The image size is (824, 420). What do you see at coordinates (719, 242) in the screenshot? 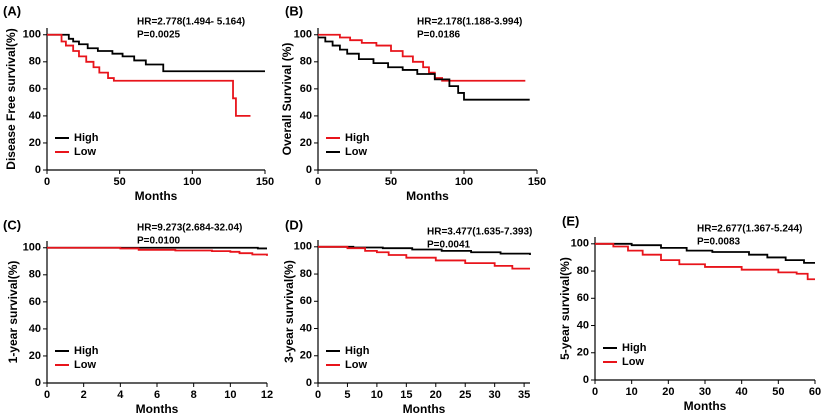
I see `annotation: P=0.0083` at bounding box center [719, 242].